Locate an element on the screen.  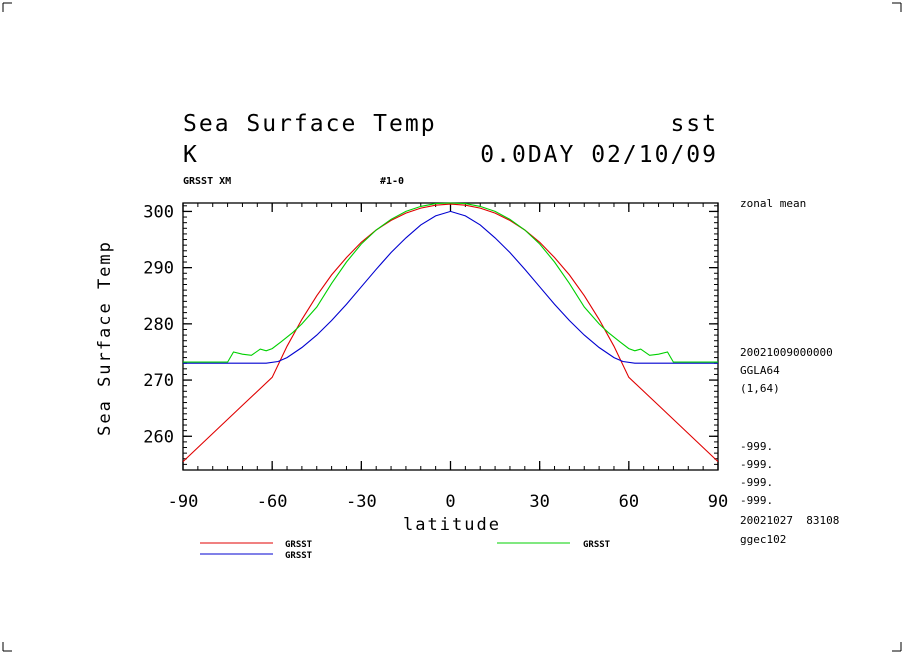
zonal-mean-label: zonal mean is located at coordinates (773, 203).